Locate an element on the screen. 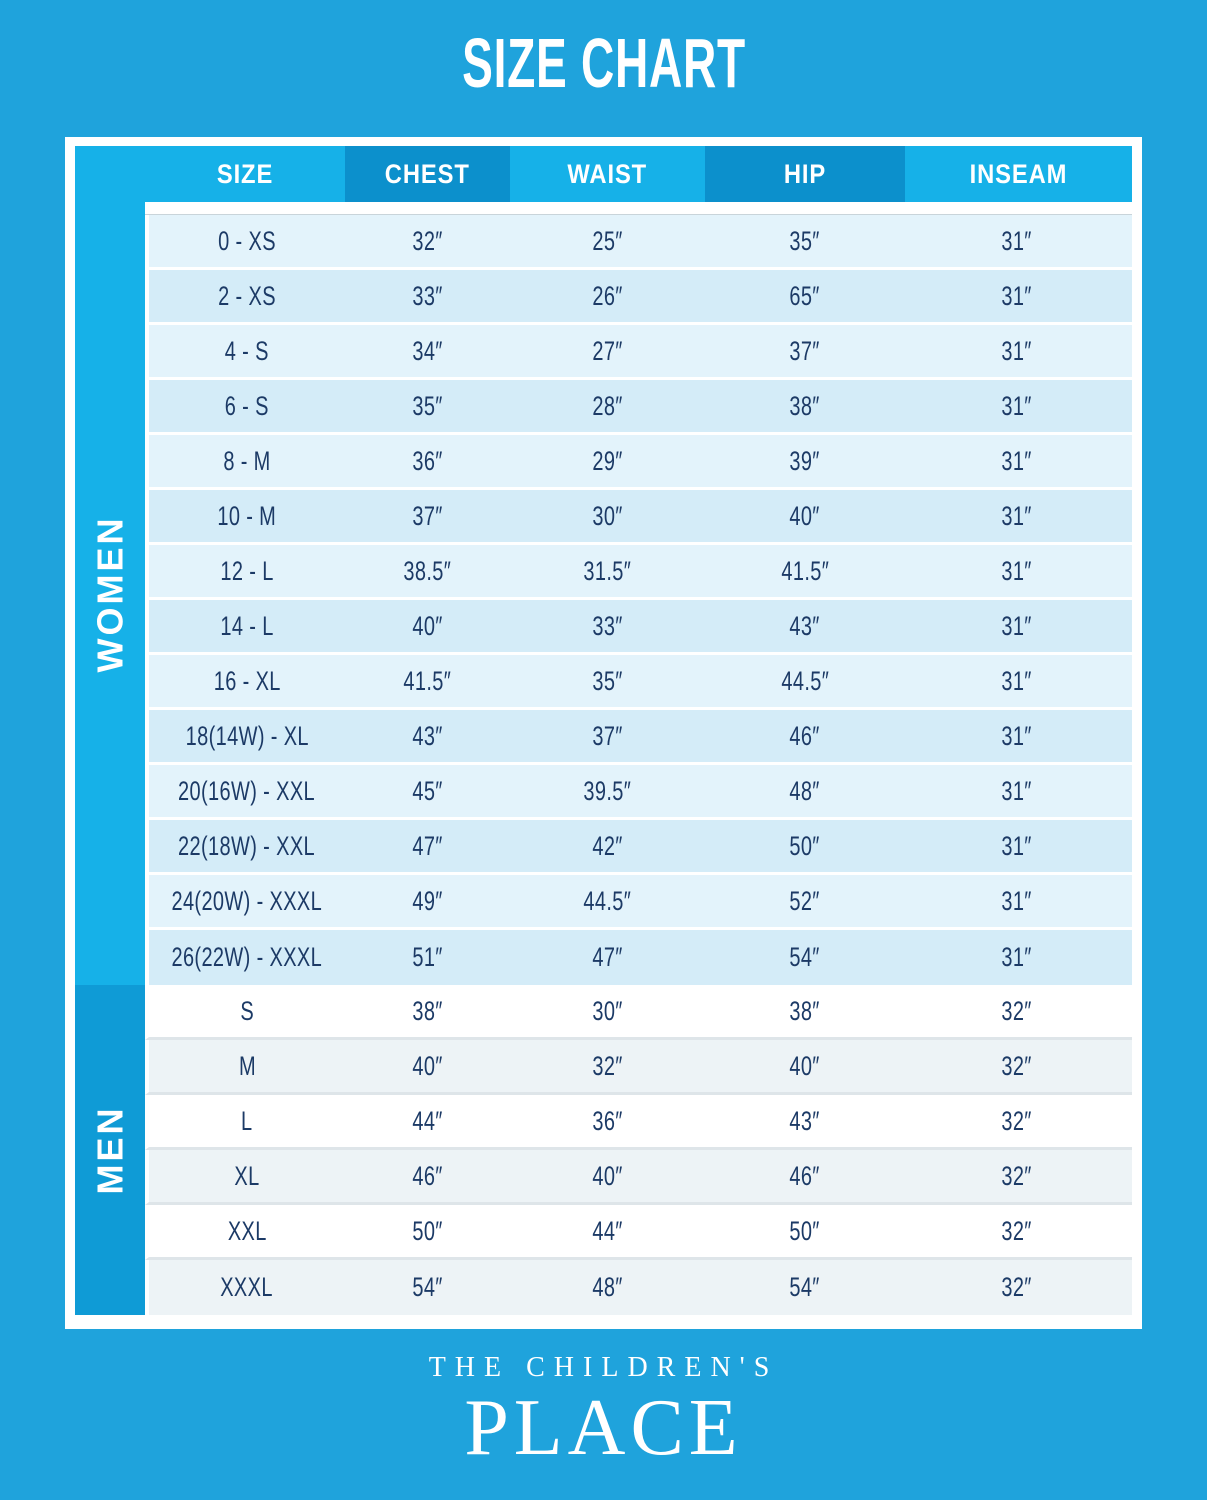 The width and height of the screenshot is (1207, 1500). cell-chest: 54″ is located at coordinates (427, 1287).